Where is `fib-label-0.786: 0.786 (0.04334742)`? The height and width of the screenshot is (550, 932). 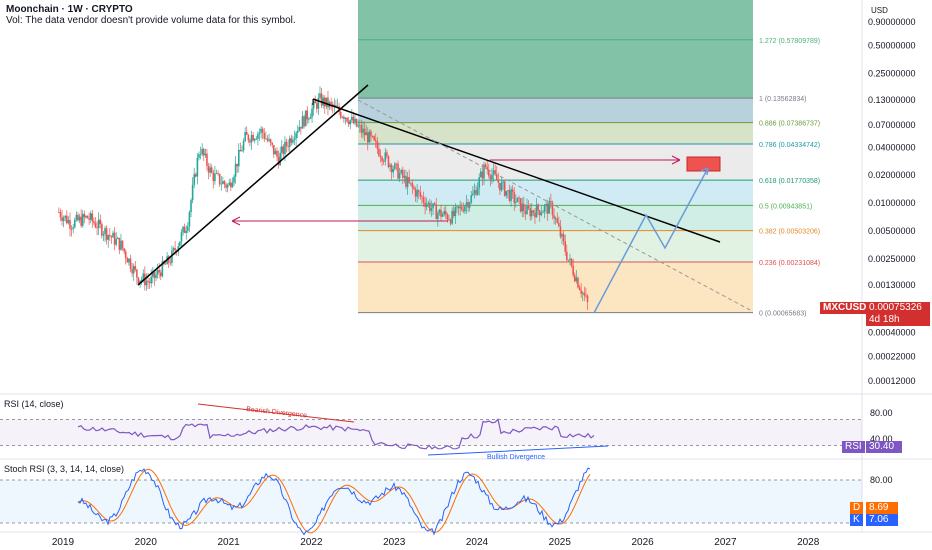 fib-label-0.786: 0.786 (0.04334742) is located at coordinates (789, 145).